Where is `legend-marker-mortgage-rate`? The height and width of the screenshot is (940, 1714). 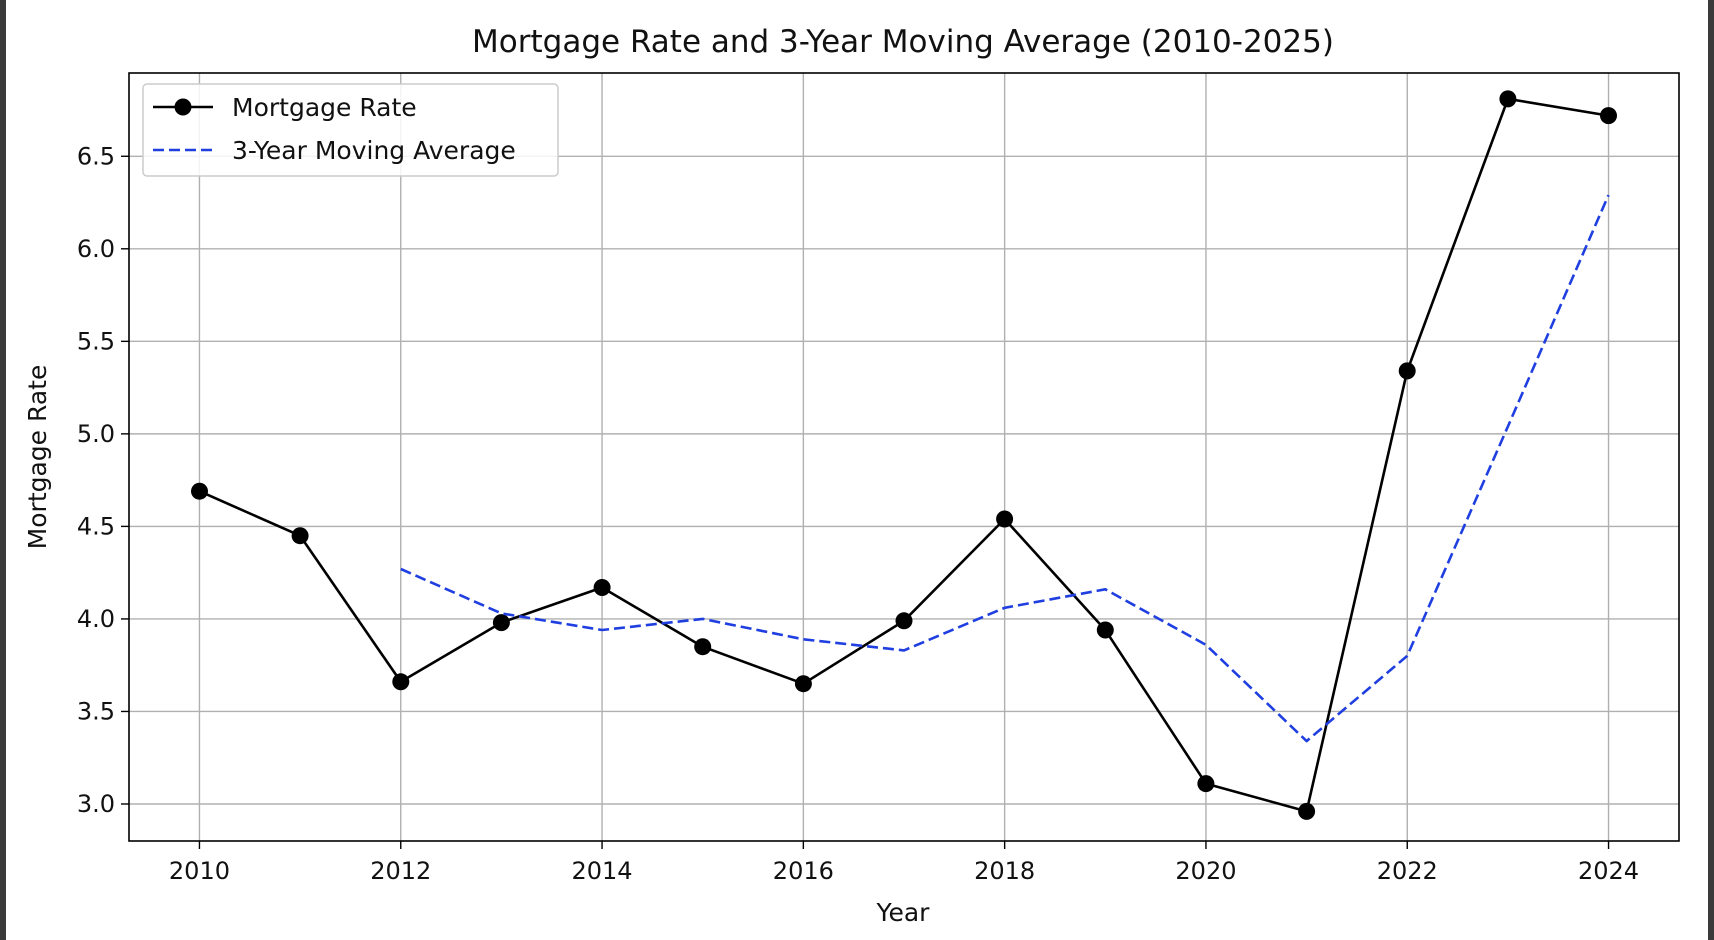 legend-marker-mortgage-rate is located at coordinates (183, 107).